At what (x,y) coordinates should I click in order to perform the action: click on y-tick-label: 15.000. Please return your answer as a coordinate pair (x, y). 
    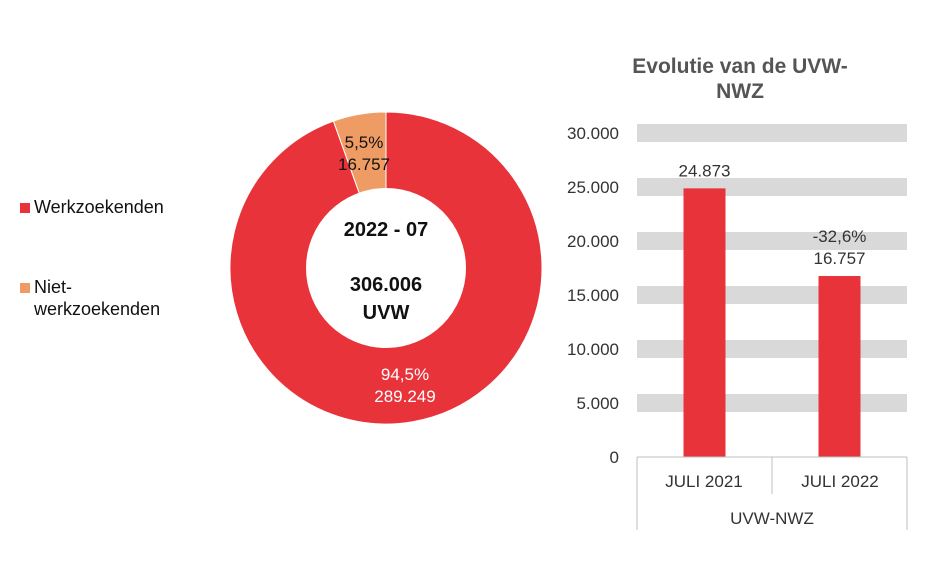
    Looking at the image, I should click on (593, 295).